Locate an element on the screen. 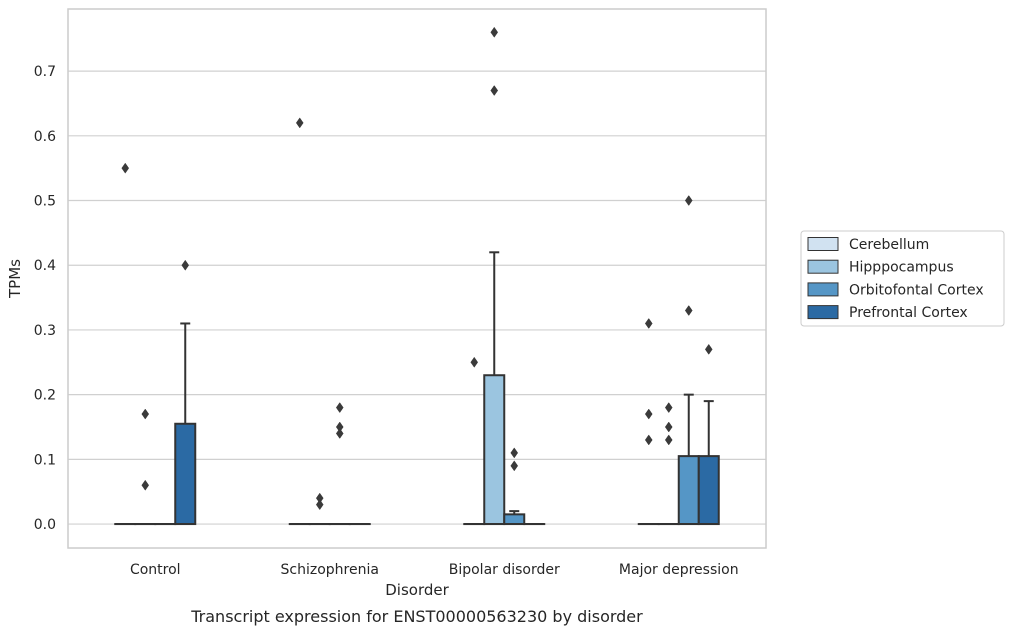 The image size is (1014, 634). x-tick-label: Schizophrenia is located at coordinates (330, 570).